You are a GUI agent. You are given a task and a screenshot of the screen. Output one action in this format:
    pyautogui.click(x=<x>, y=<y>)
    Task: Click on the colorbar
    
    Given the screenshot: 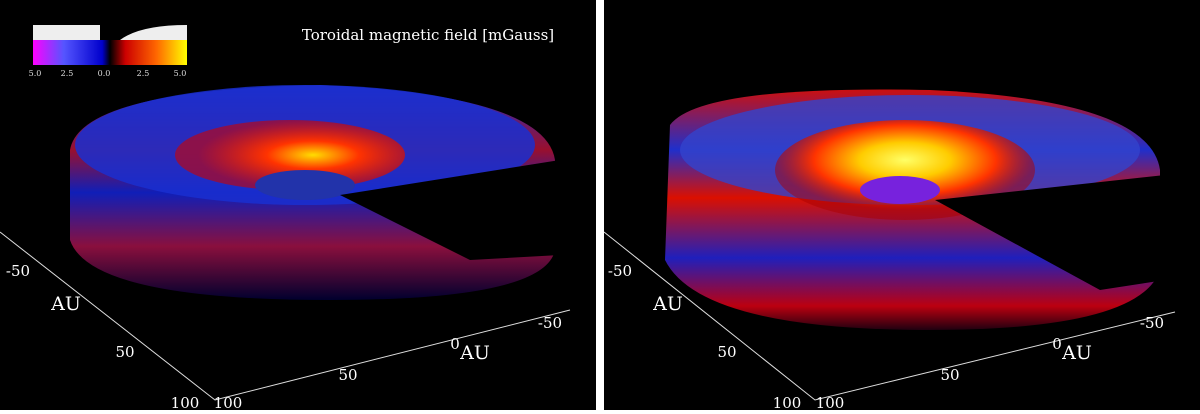 What is the action you would take?
    pyautogui.click(x=110, y=45)
    